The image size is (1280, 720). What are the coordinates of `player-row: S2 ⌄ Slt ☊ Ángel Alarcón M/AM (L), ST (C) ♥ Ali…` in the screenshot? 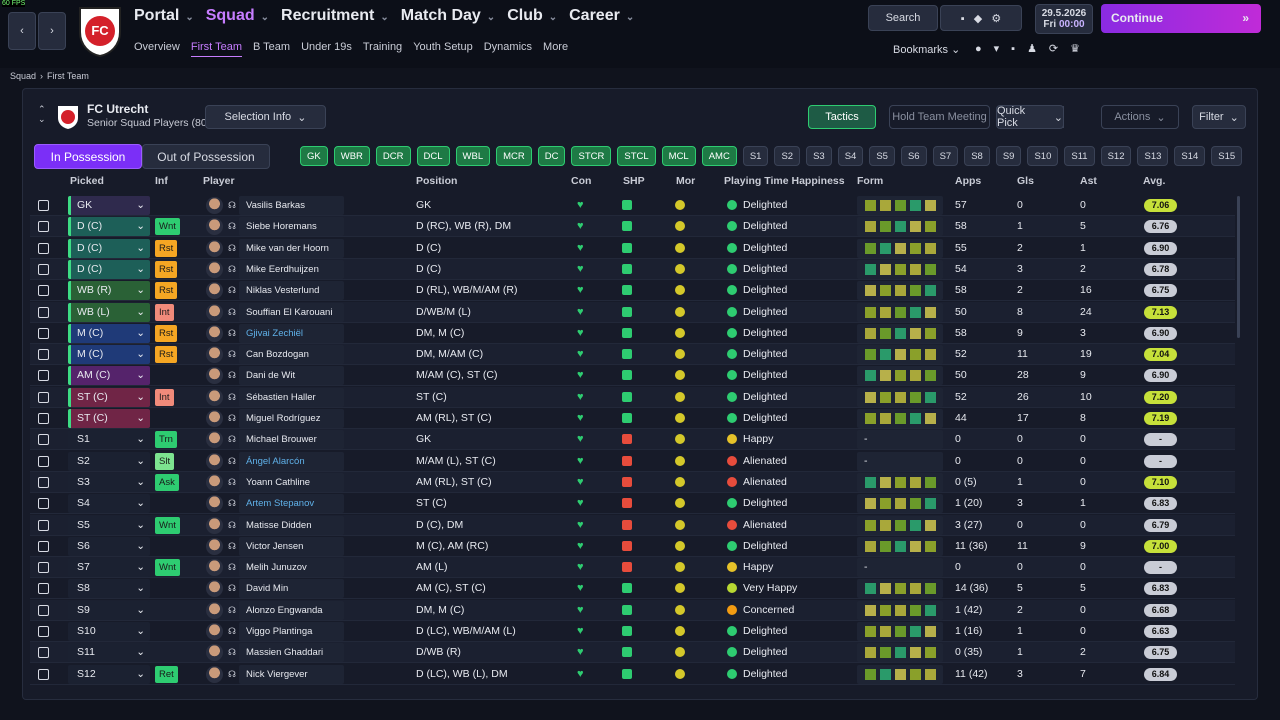 It's located at (632, 461).